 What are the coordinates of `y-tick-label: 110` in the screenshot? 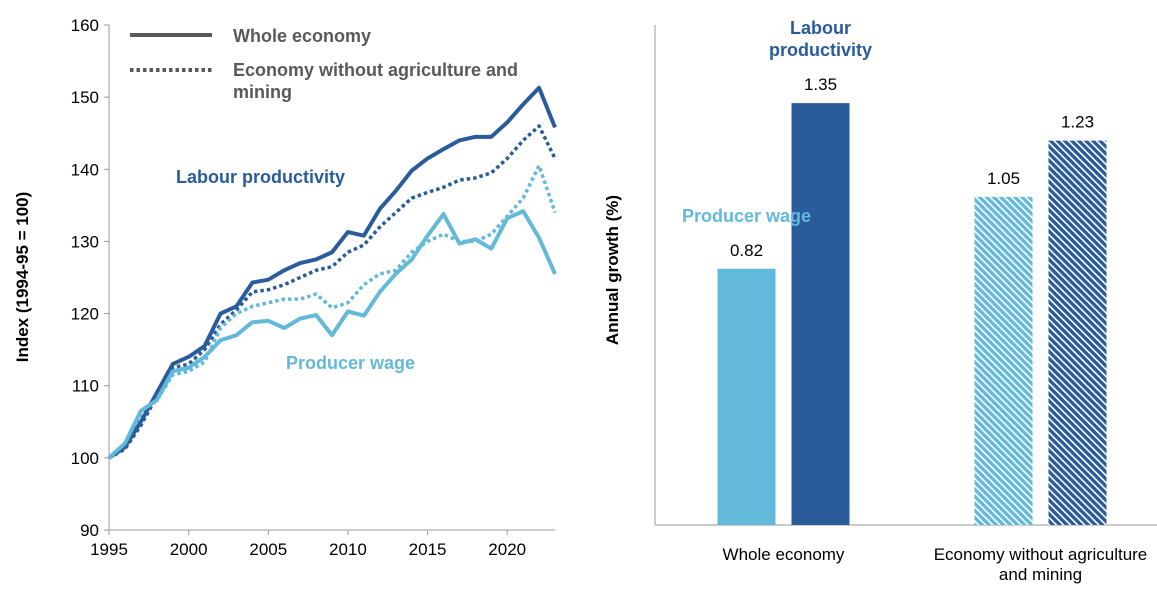 It's located at (85, 386).